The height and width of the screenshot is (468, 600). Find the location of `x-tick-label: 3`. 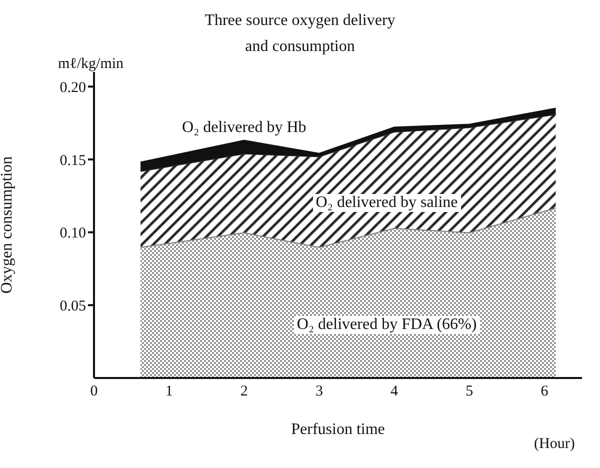

x-tick-label: 3 is located at coordinates (319, 392).